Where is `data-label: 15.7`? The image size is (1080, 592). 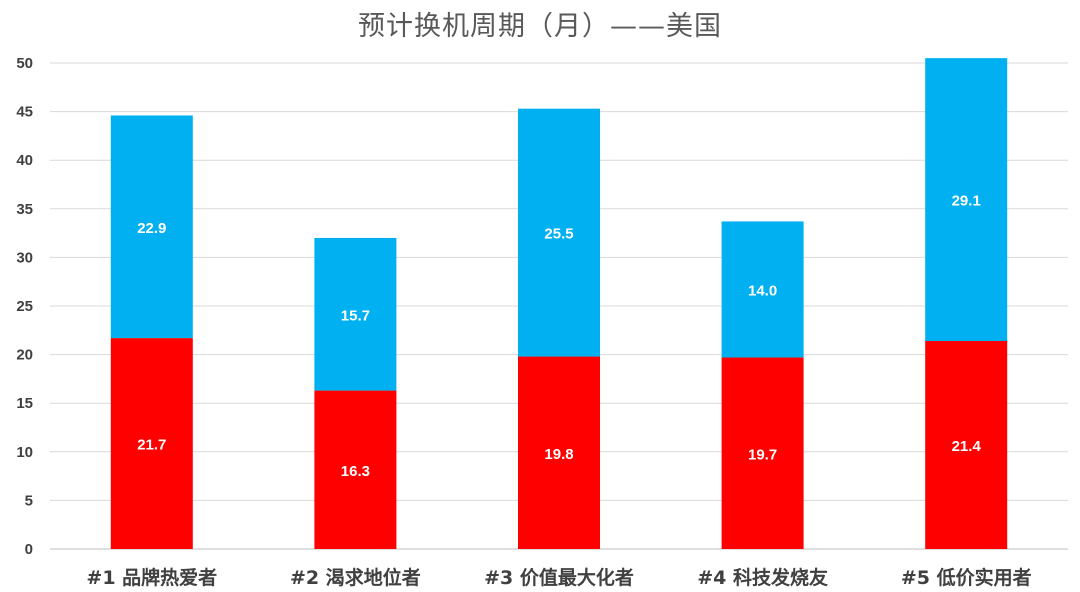
data-label: 15.7 is located at coordinates (355, 315).